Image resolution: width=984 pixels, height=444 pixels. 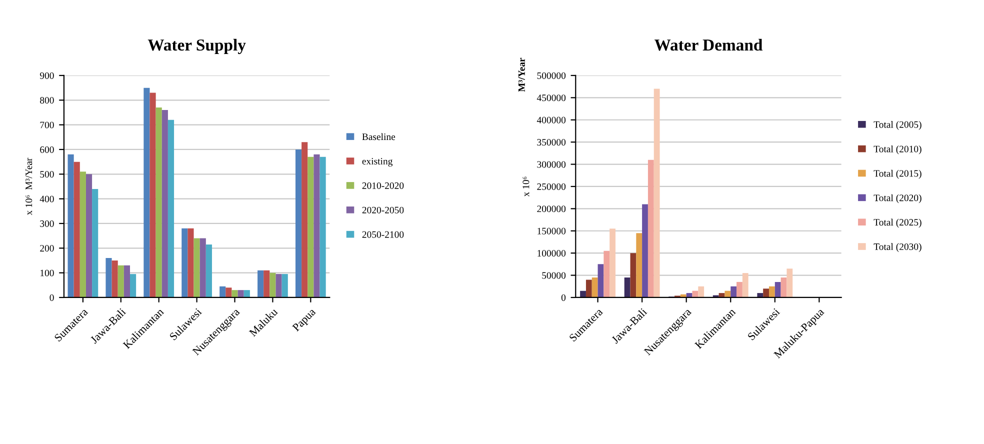 What do you see at coordinates (526, 186) in the screenshot?
I see `y-axis-title: x 10⁶` at bounding box center [526, 186].